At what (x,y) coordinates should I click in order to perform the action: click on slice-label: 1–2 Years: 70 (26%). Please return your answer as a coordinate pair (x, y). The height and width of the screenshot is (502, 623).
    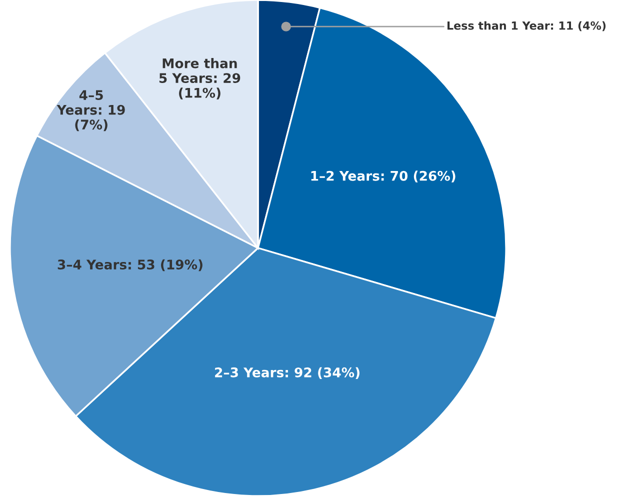
    Looking at the image, I should click on (383, 176).